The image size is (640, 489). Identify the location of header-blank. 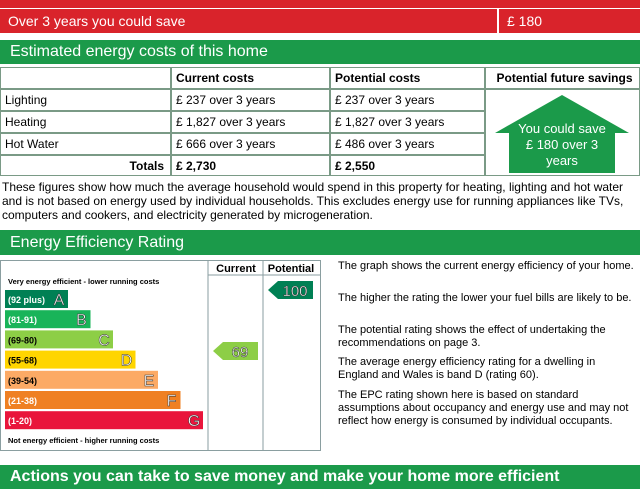
(85, 78).